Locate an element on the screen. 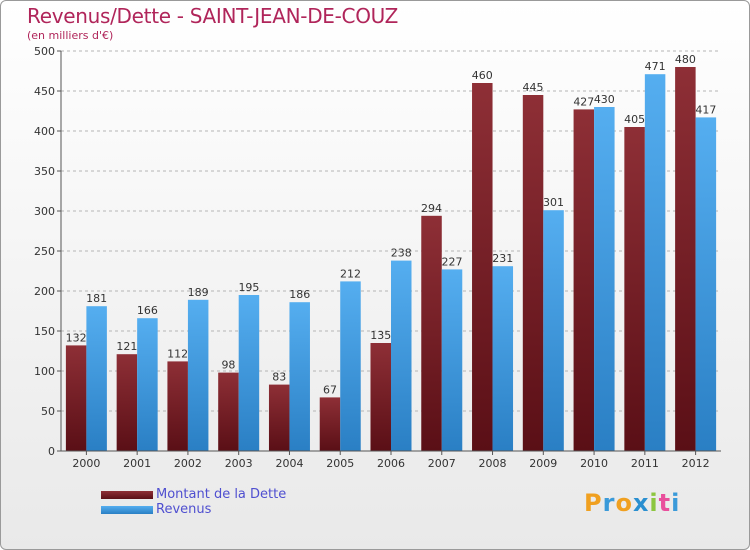 This screenshot has width=750, height=550. y-tick-label: 300 is located at coordinates (44, 211).